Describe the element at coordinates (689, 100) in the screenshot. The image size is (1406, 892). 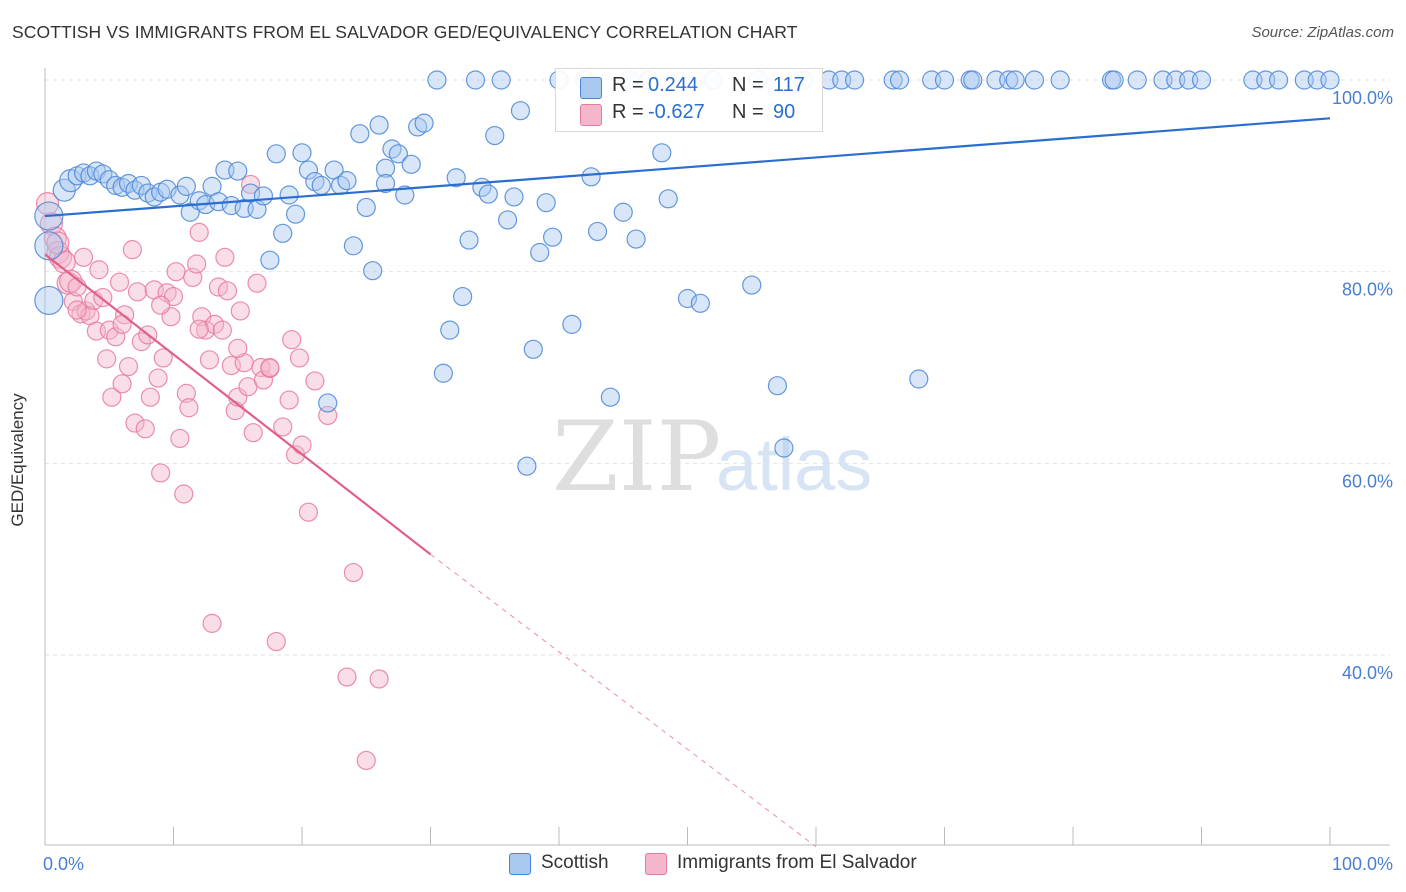
I see `stats-legend: R = 0.244 N = 117 R = -0.627 N = 90` at that location.